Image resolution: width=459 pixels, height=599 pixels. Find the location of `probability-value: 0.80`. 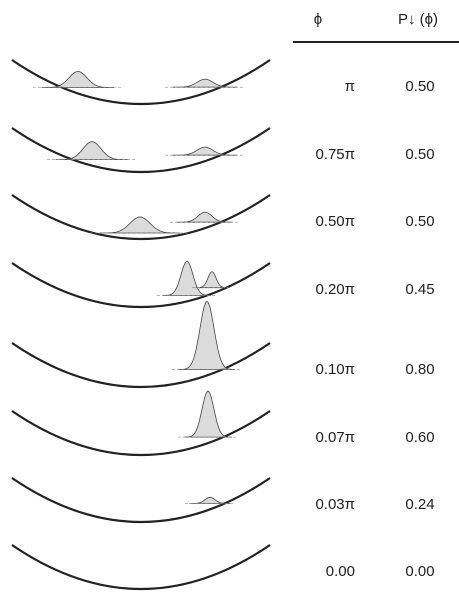

probability-value: 0.80 is located at coordinates (419, 369).